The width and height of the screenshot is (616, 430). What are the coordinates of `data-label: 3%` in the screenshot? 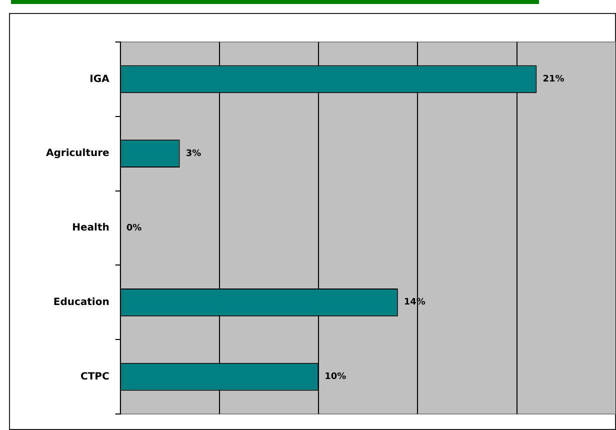 It's located at (194, 153).